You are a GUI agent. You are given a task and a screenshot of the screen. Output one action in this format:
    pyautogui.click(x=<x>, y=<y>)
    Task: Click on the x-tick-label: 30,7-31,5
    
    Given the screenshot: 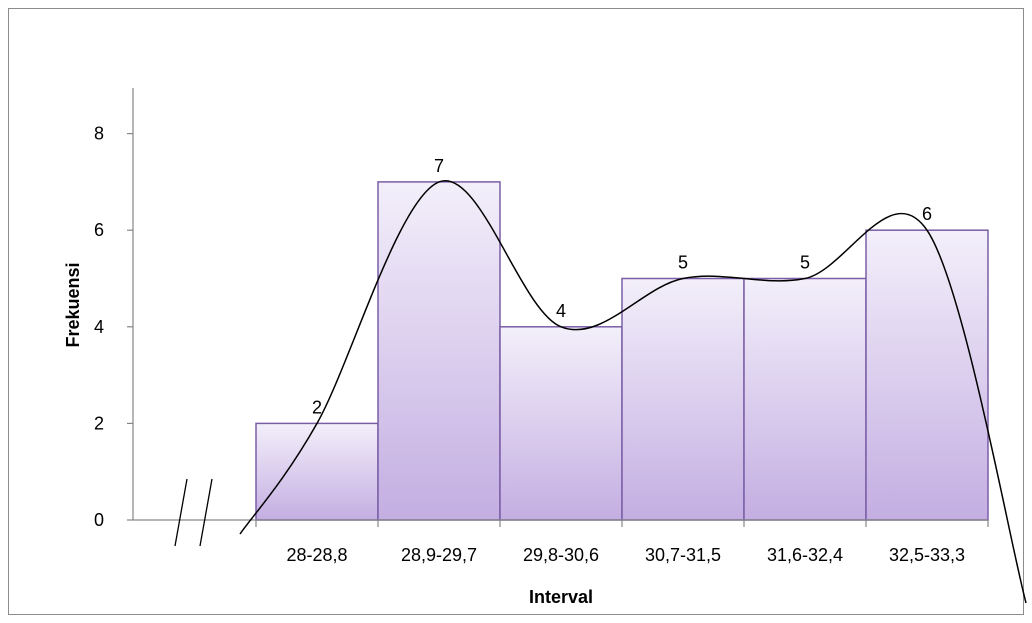 What is the action you would take?
    pyautogui.click(x=683, y=555)
    